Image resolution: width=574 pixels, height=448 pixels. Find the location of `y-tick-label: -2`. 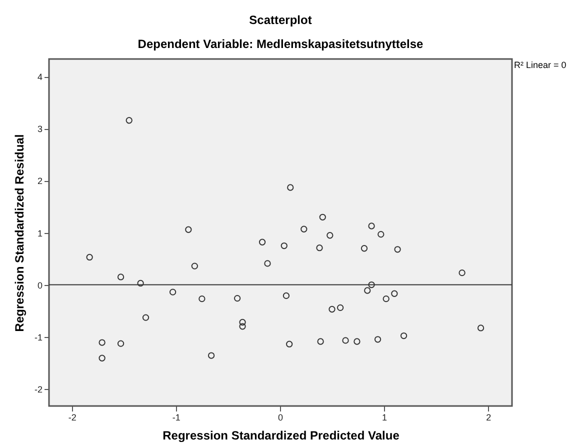

y-tick-label: -2 is located at coordinates (38, 389).